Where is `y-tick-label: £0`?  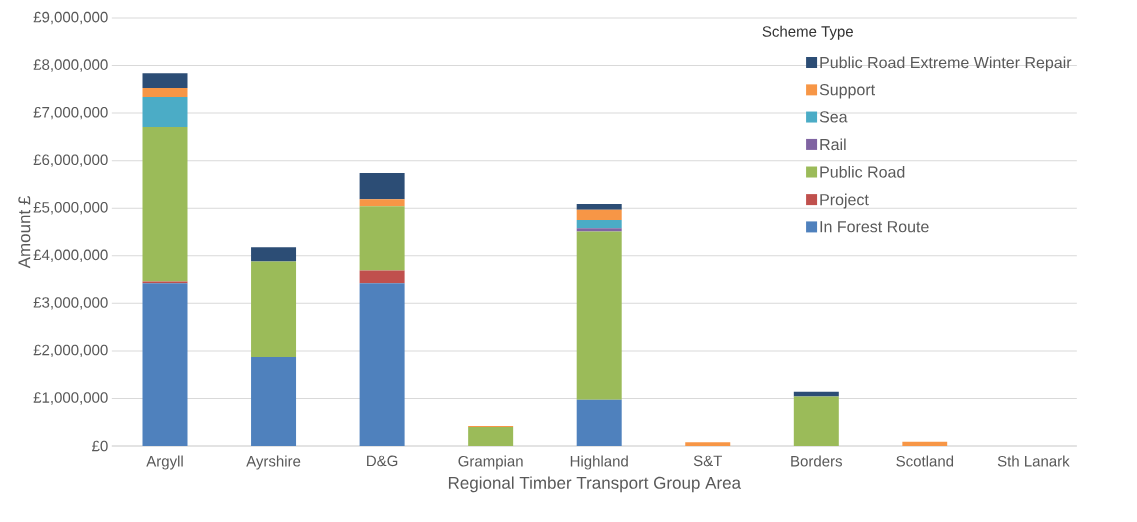 y-tick-label: £0 is located at coordinates (100, 446).